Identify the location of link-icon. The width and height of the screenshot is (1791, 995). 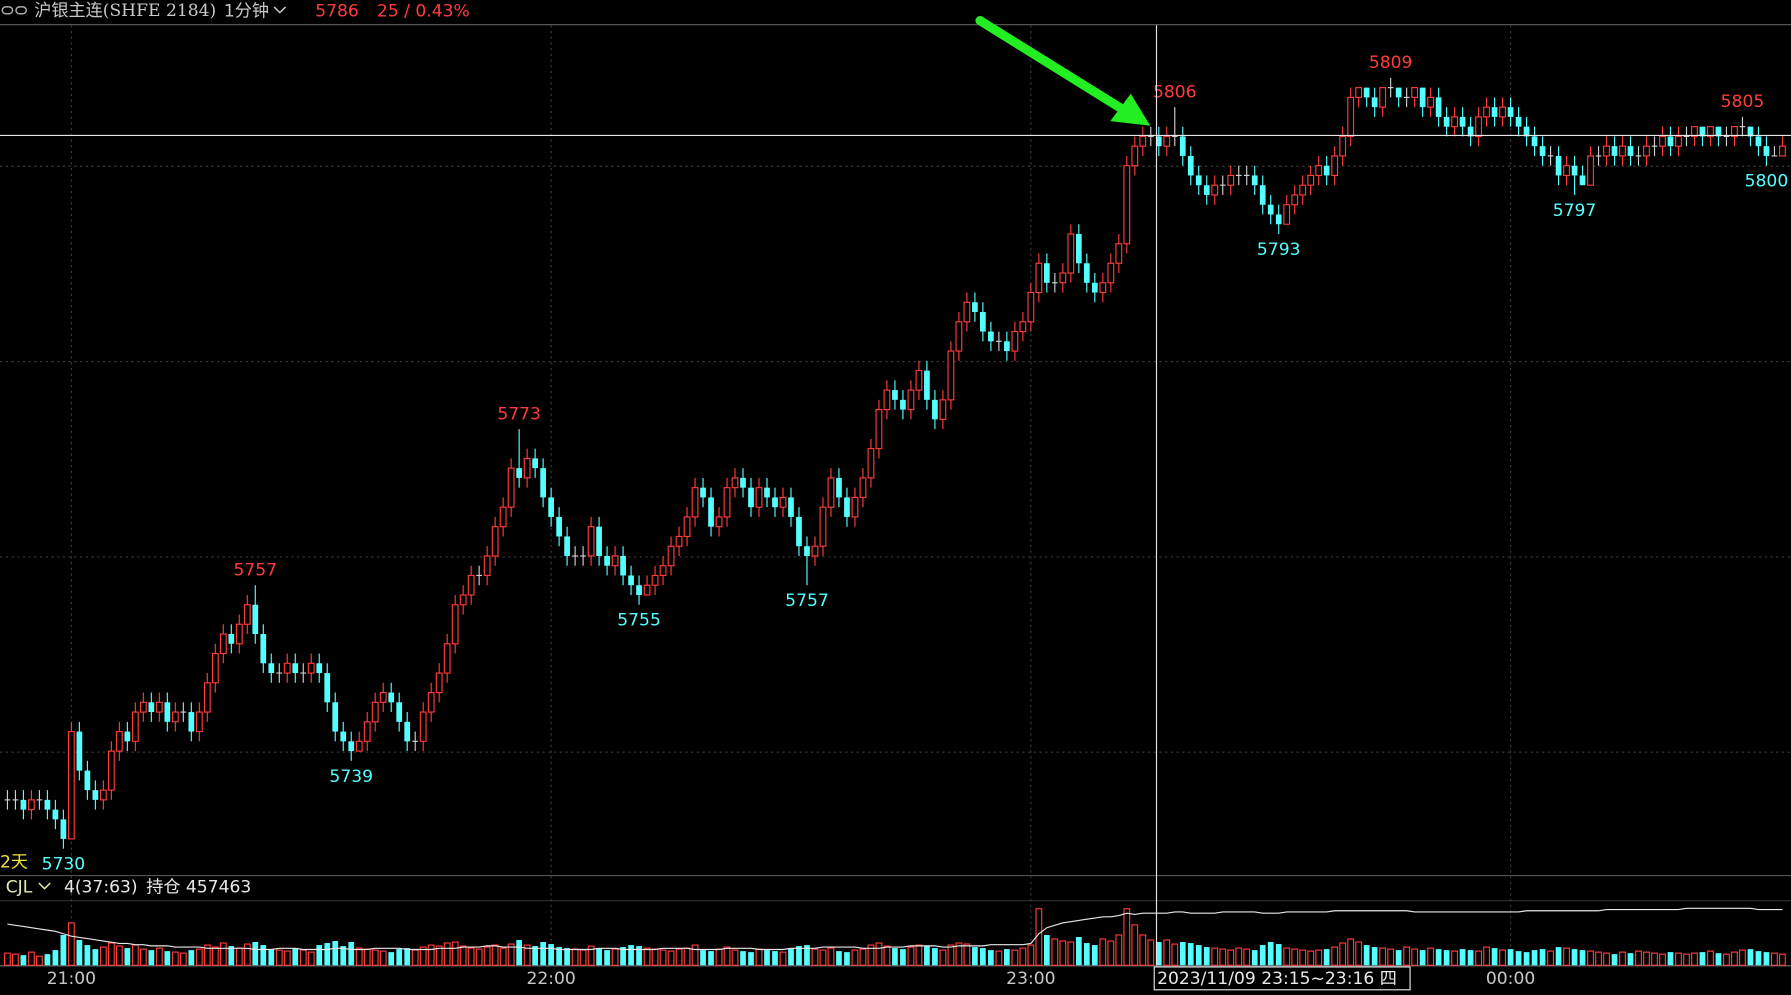
(14, 10).